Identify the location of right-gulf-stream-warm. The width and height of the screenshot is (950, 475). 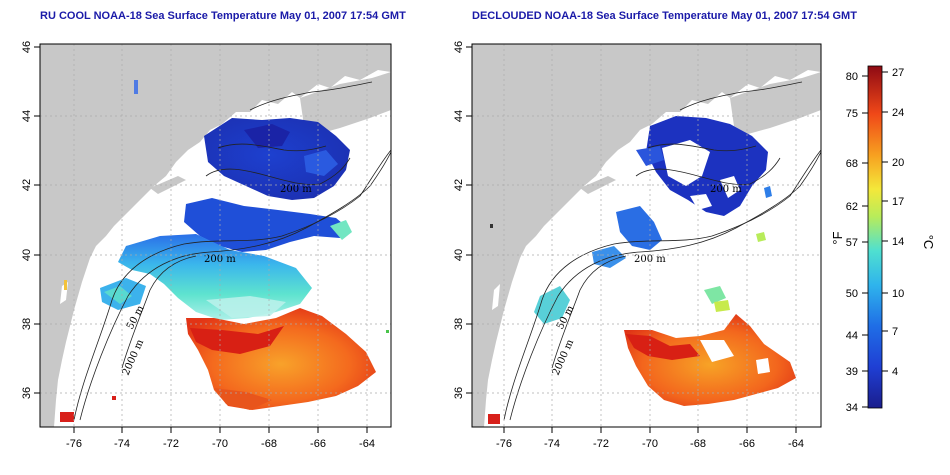
(710, 360).